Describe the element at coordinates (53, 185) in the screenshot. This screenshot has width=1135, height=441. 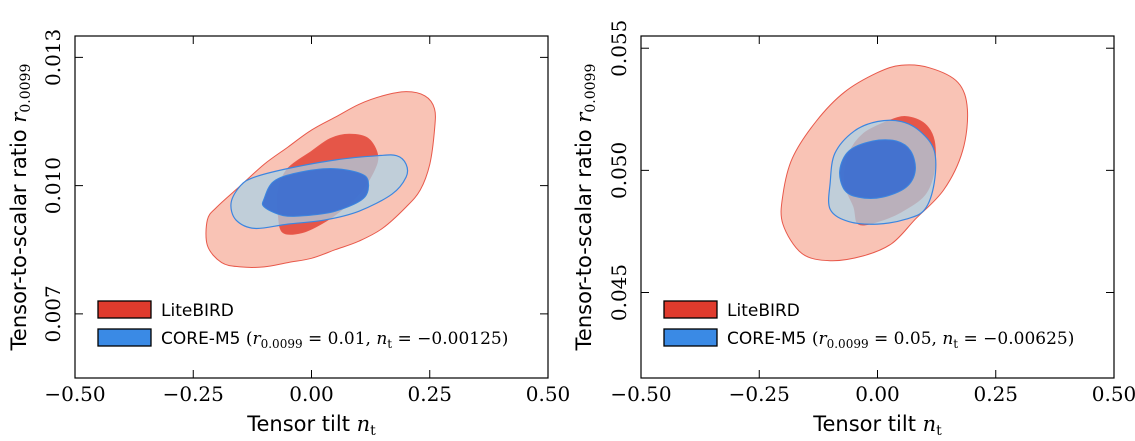
I see `y-tick-label: 0.010` at that location.